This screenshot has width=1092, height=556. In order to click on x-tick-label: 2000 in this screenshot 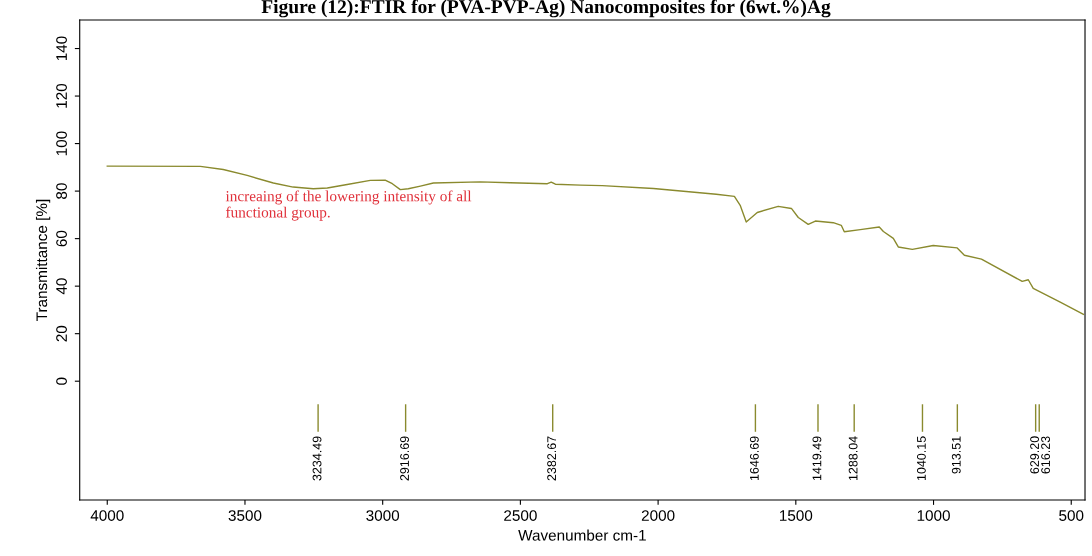, I will do `click(658, 515)`.